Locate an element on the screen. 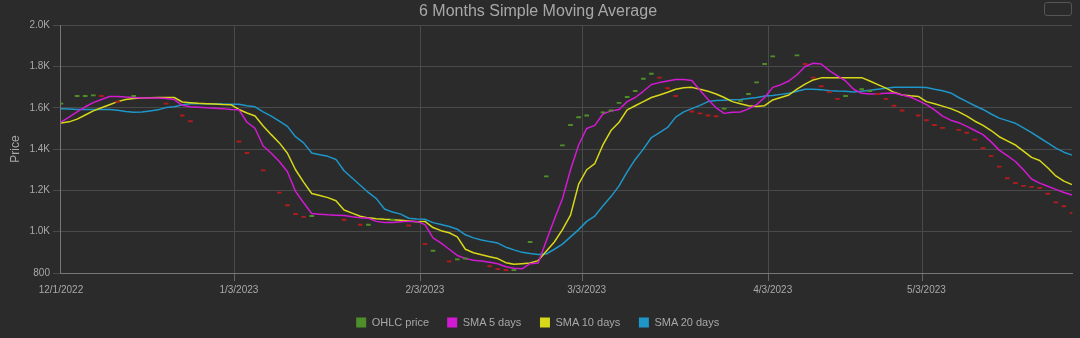 The width and height of the screenshot is (1080, 338). legend-label: SMA 20 days is located at coordinates (687, 321).